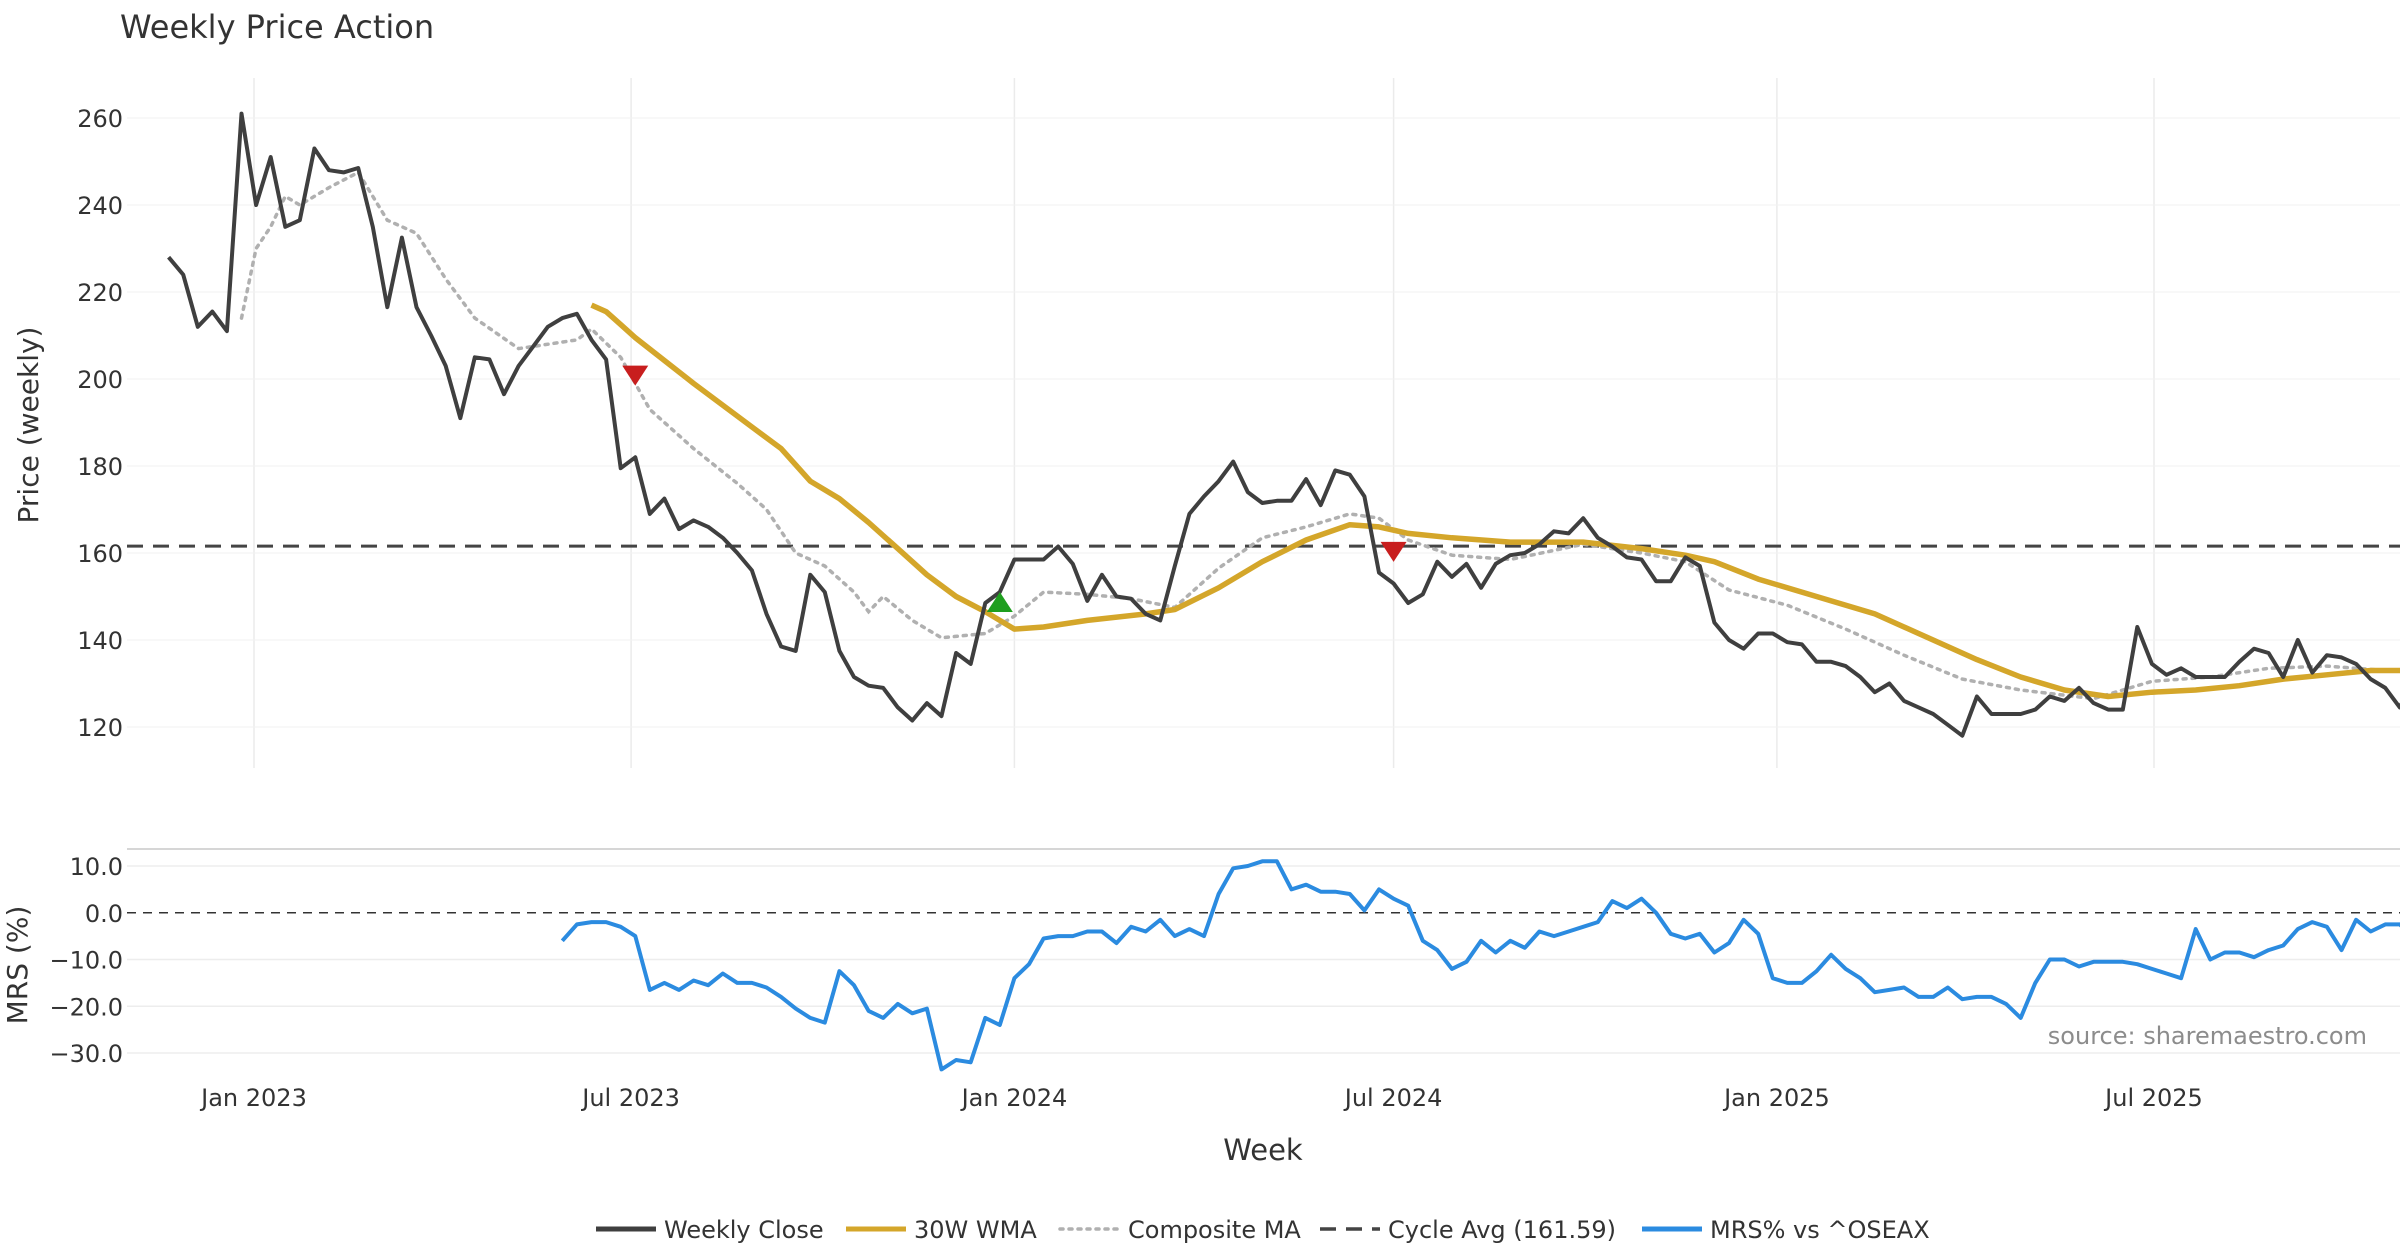 This screenshot has width=2400, height=1260. What do you see at coordinates (100, 293) in the screenshot?
I see `price-y-tick-label: 220` at bounding box center [100, 293].